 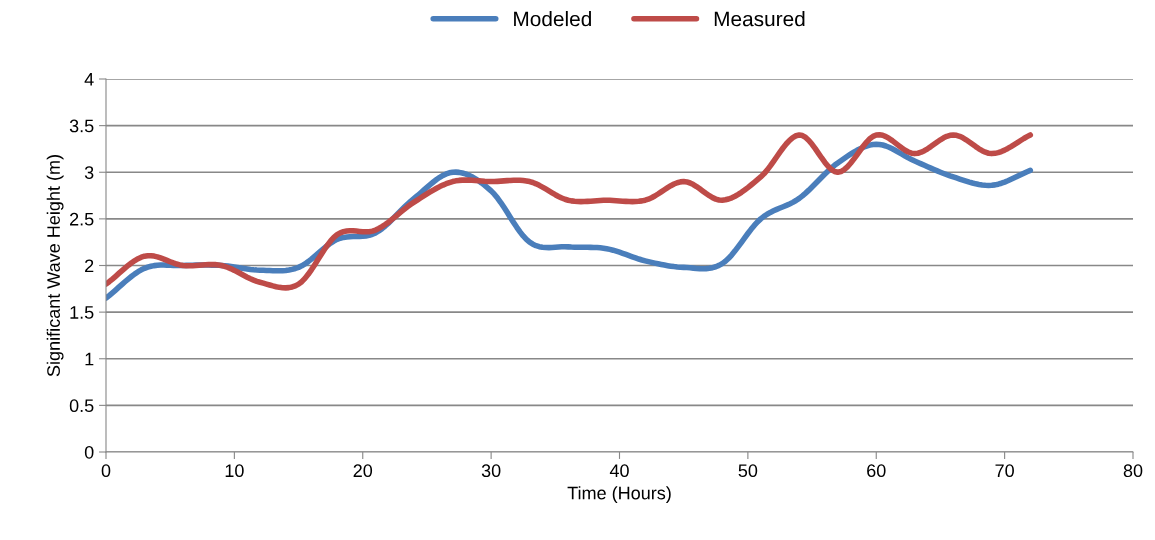 I want to click on y-tick-label: 0.5, so click(x=81, y=406).